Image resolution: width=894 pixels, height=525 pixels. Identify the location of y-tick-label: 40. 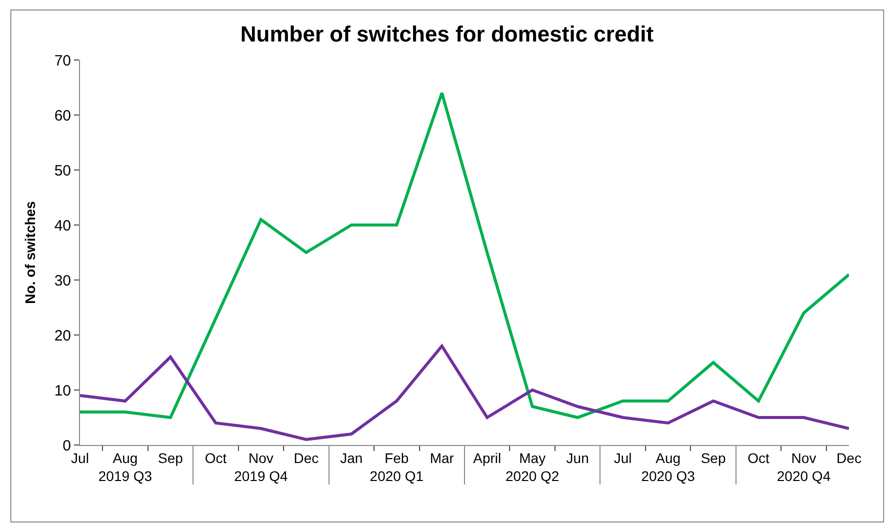
(62, 225).